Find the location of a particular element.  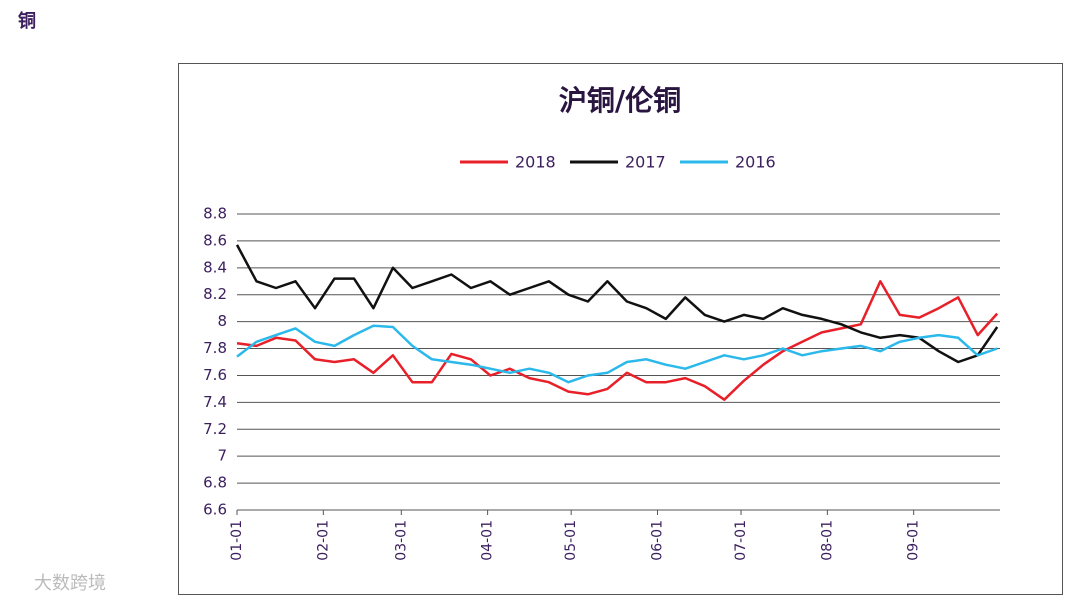

y-tick-label: 7.6 is located at coordinates (215, 375).